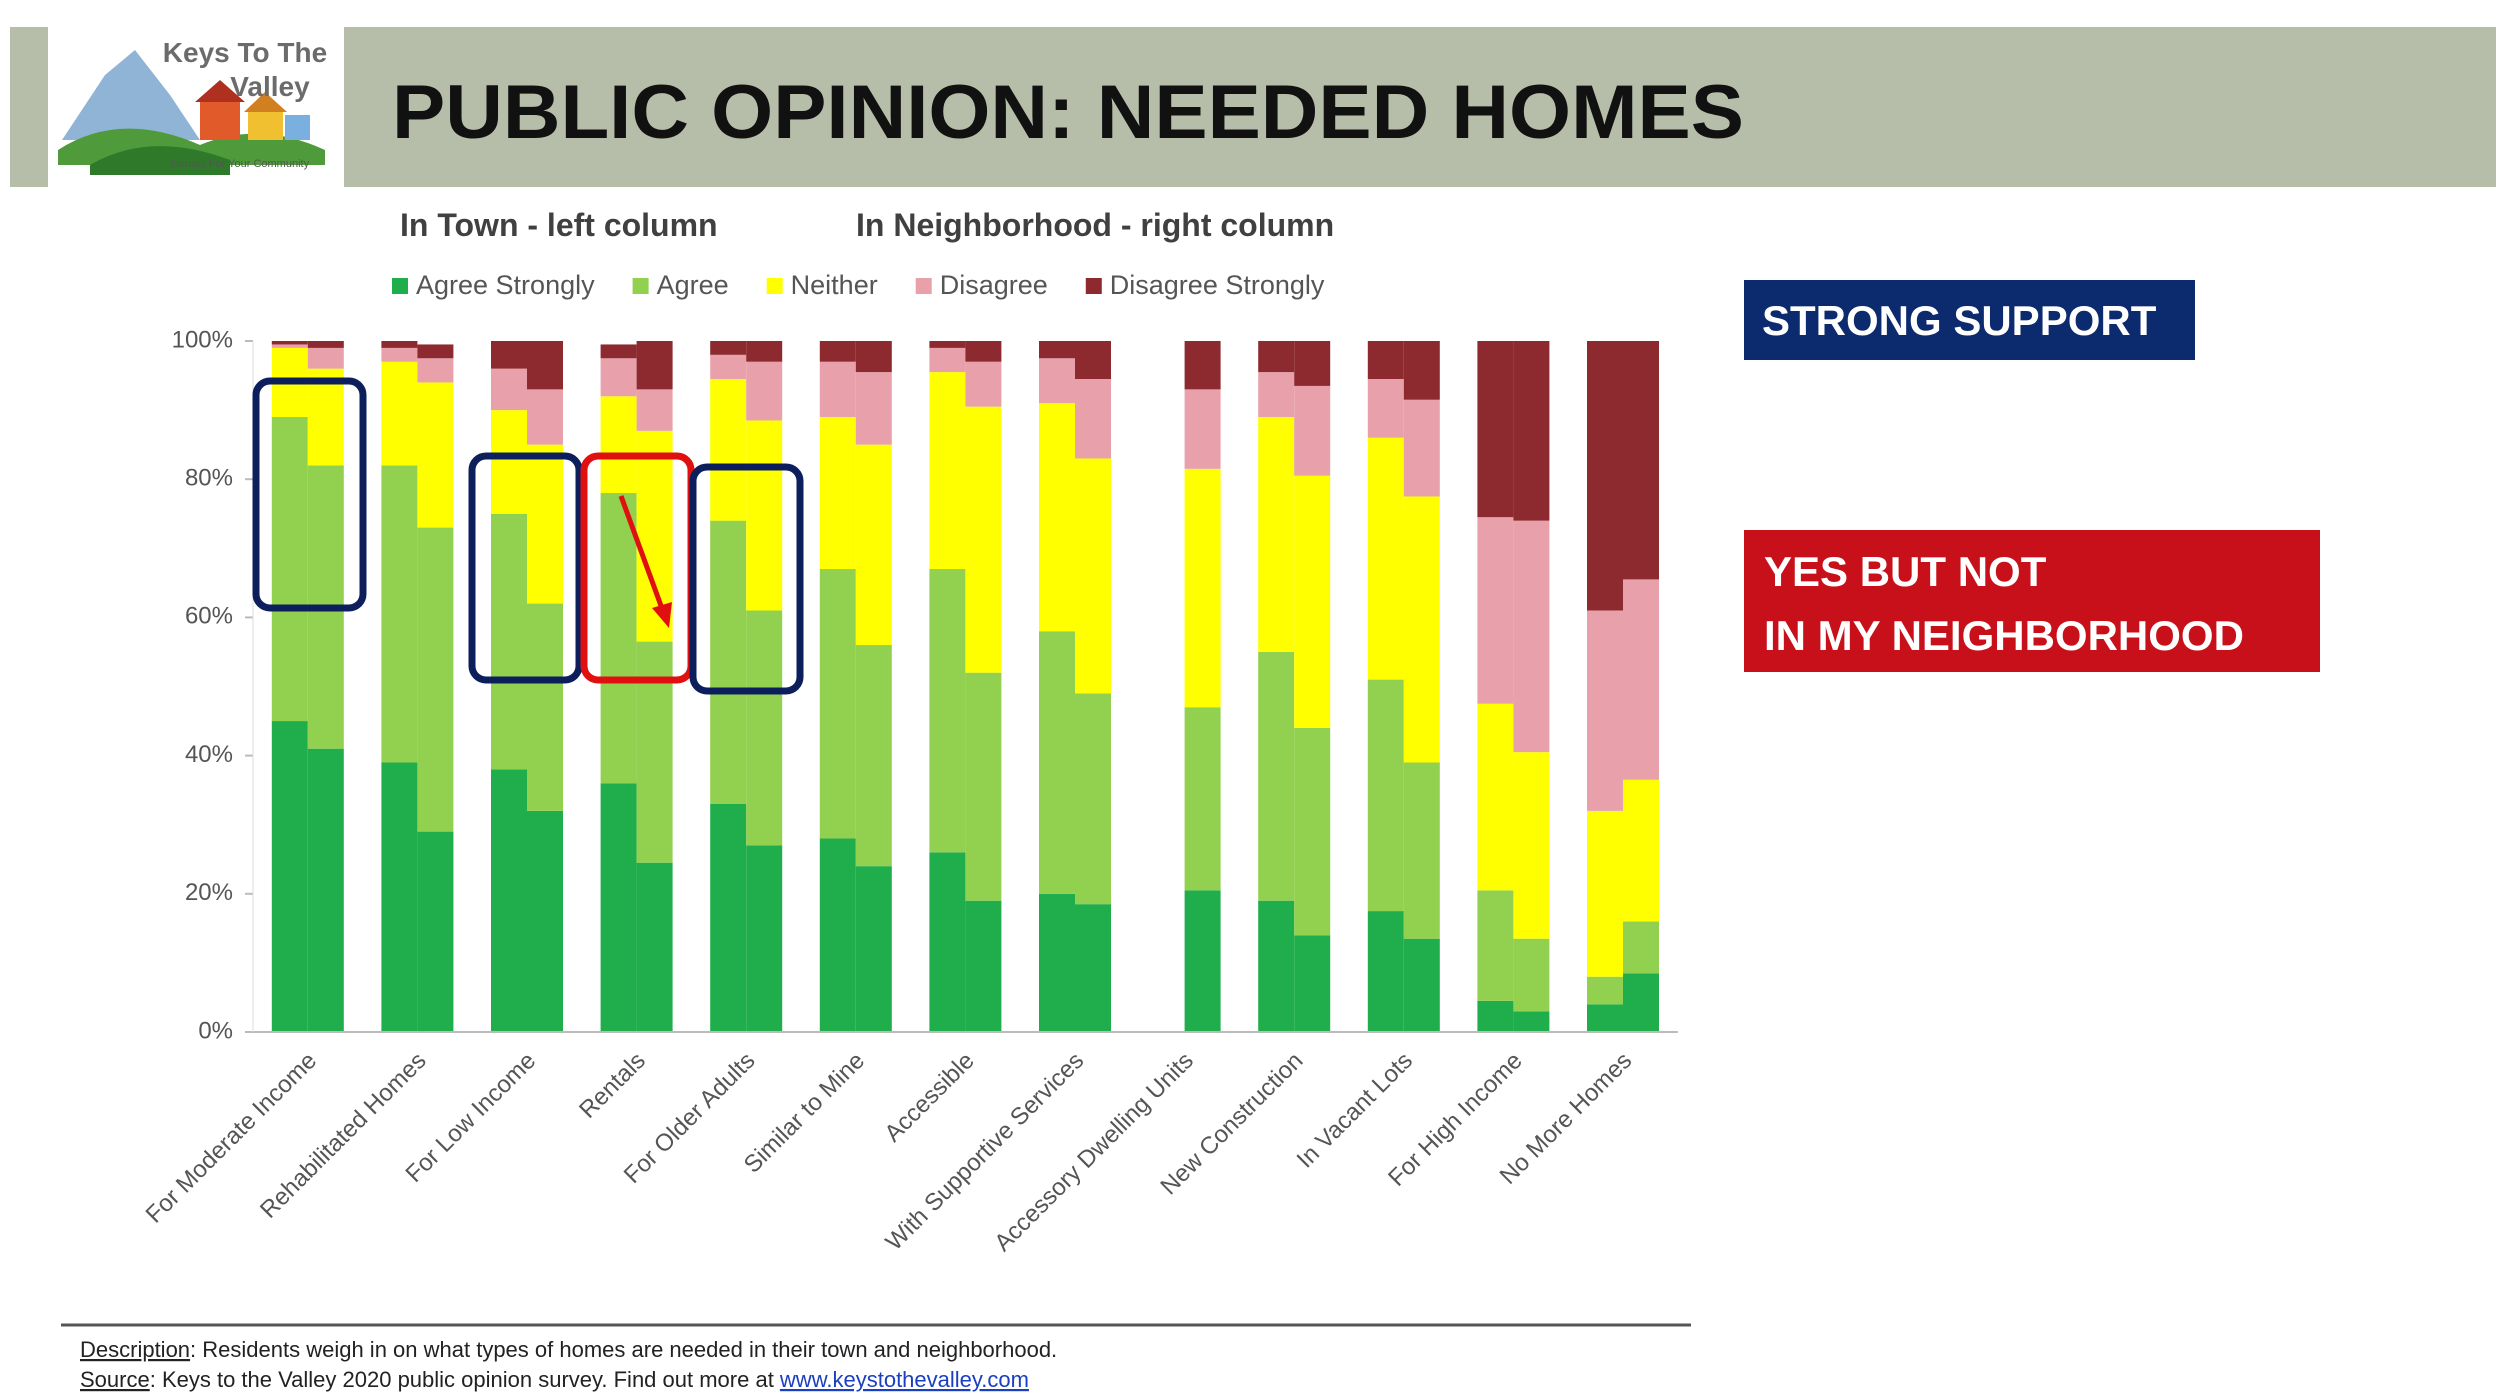  I want to click on legend-label: Agree, so click(693, 285).